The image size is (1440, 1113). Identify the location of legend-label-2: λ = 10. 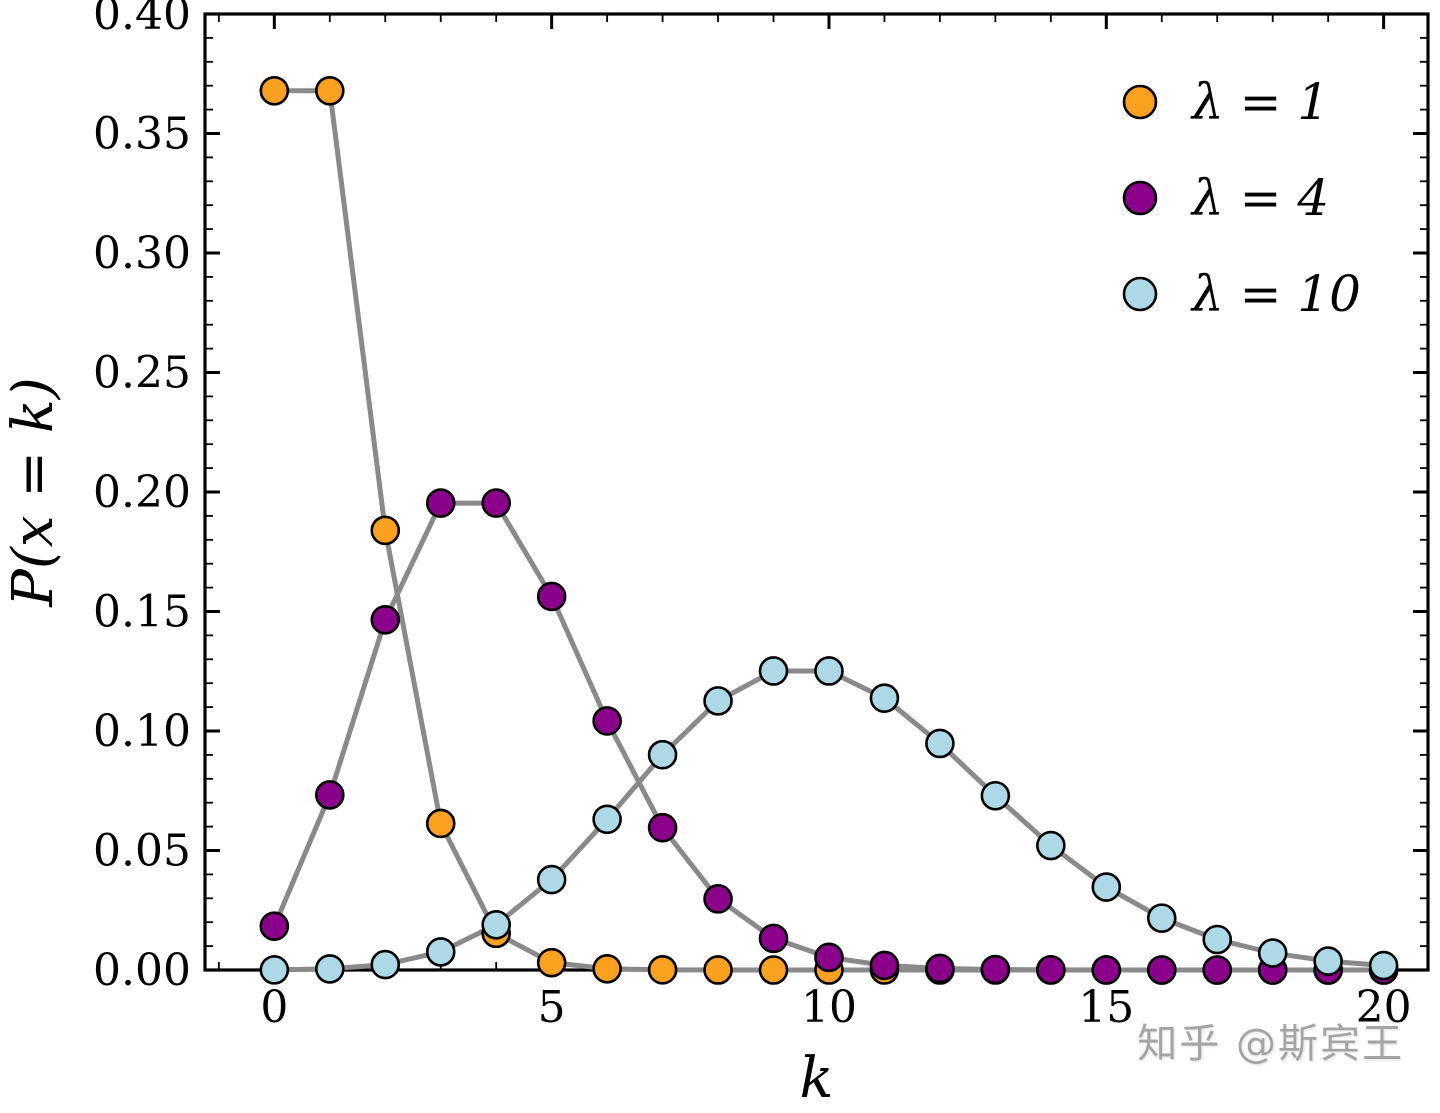
(1275, 294).